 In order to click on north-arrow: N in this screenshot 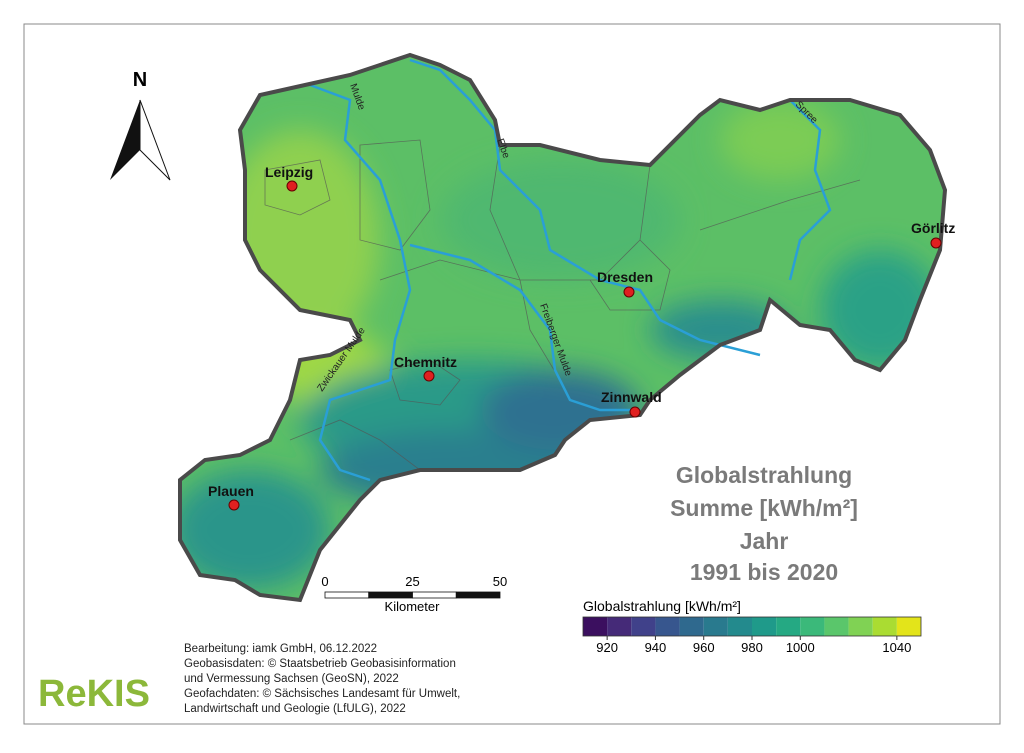, I will do `click(140, 125)`.